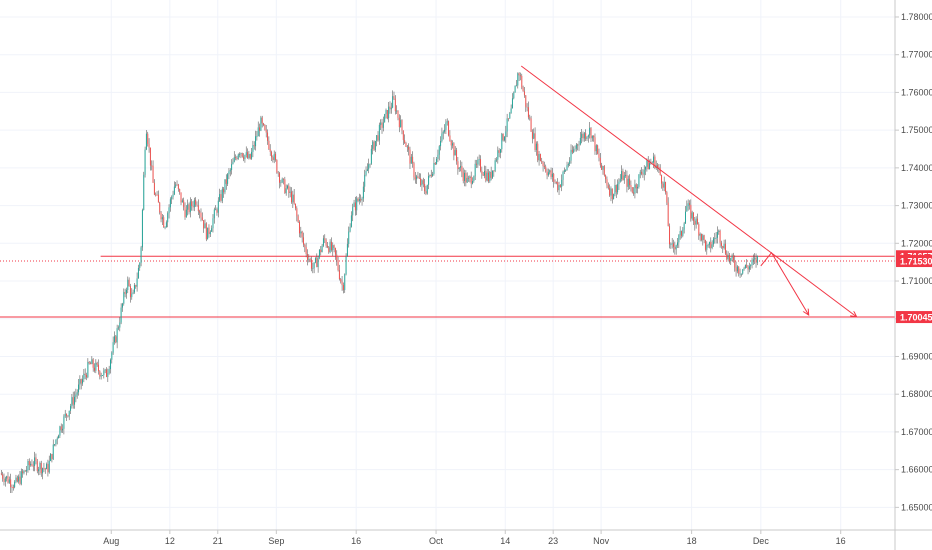 The width and height of the screenshot is (932, 550). What do you see at coordinates (692, 541) in the screenshot?
I see `x-tick-label: 18` at bounding box center [692, 541].